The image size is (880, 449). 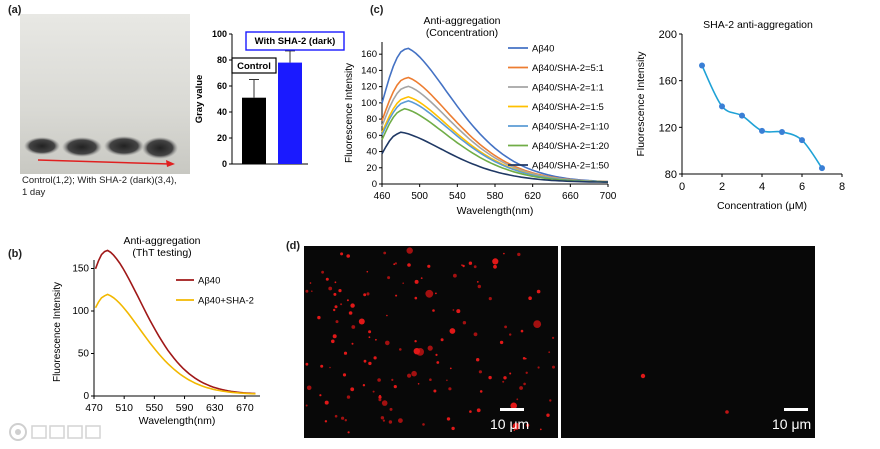 I want to click on chart-c-legend-label-3: Aβ40/SHA-2=1:5, so click(x=568, y=107).